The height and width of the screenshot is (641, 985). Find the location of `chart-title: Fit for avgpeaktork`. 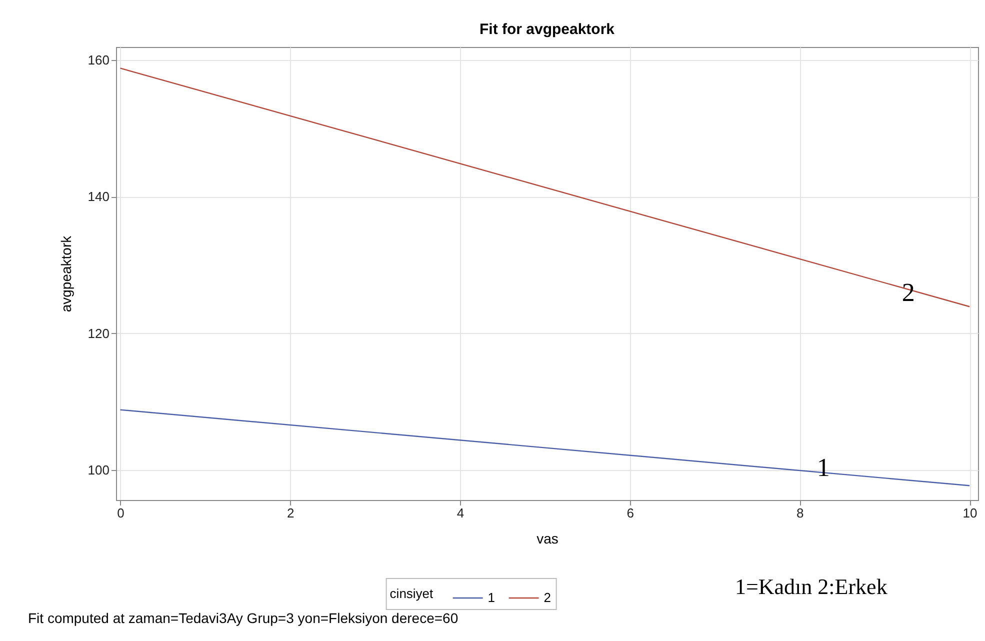

chart-title: Fit for avgpeaktork is located at coordinates (547, 29).